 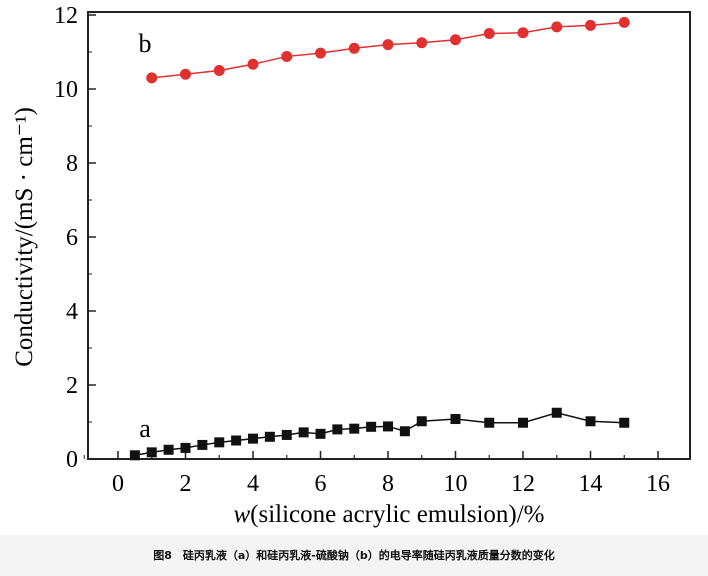 What do you see at coordinates (66, 90) in the screenshot?
I see `y-tick-label: 10` at bounding box center [66, 90].